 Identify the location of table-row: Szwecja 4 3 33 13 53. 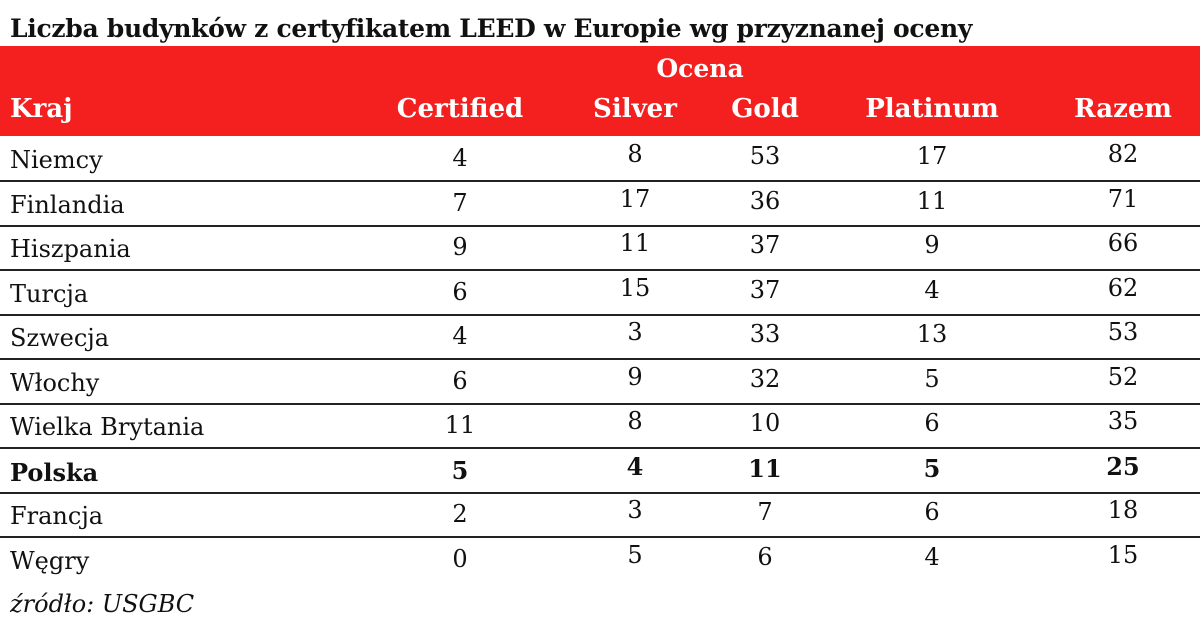
(600, 337).